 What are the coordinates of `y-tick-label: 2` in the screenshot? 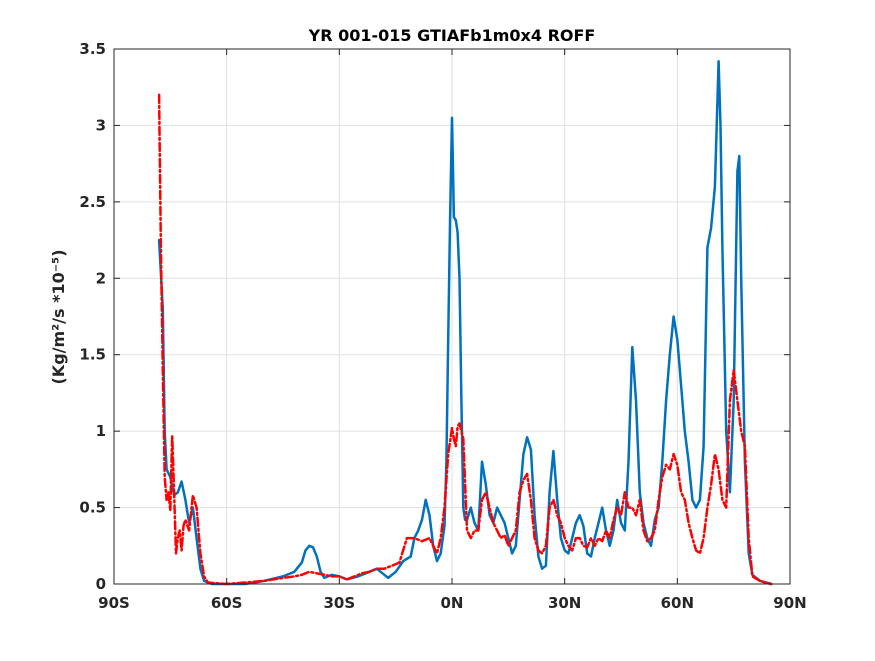 It's located at (101, 278).